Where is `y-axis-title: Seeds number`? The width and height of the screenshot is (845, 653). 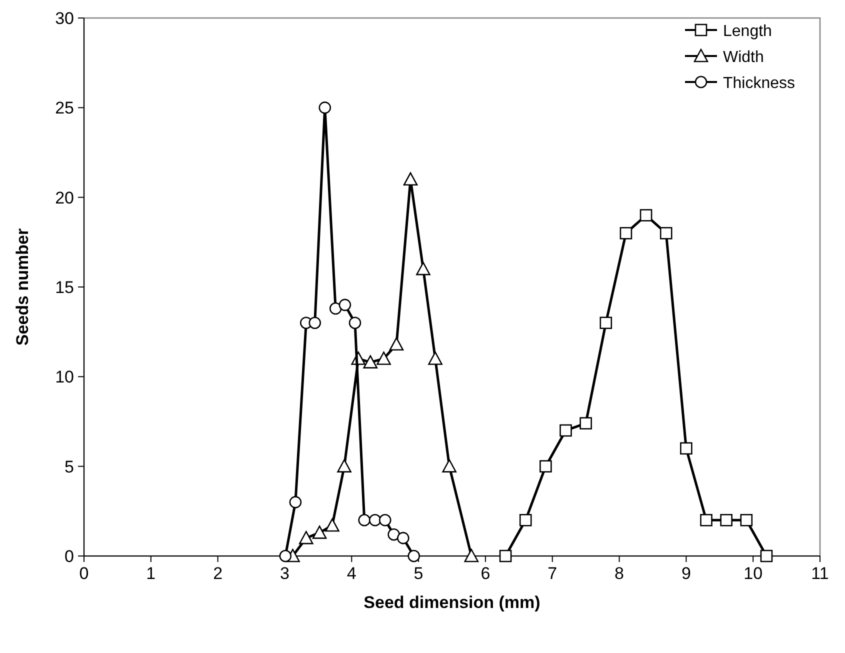
y-axis-title: Seeds number is located at coordinates (22, 287).